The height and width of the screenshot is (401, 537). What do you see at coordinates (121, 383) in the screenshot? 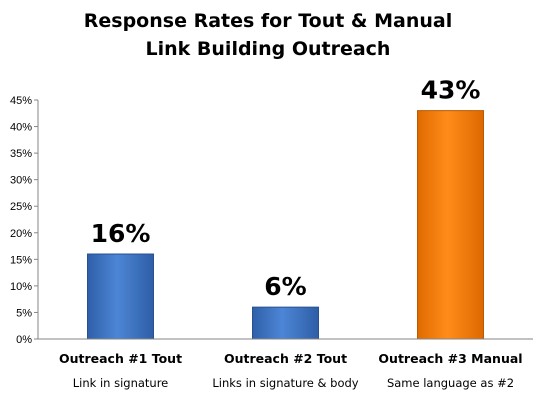
I see `category-subtitle-1: Link in signature` at bounding box center [121, 383].